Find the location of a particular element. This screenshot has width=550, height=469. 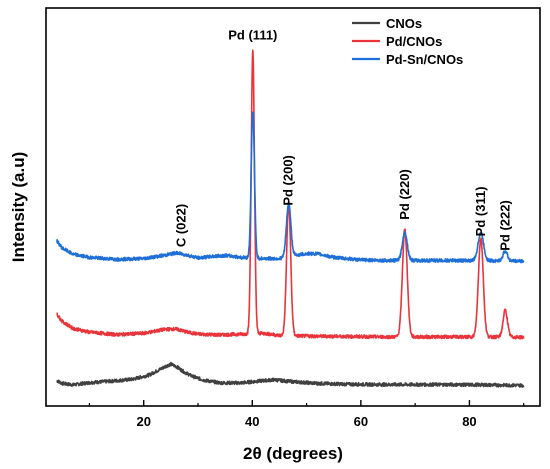

x-axis-ticks: 20 40 60 80 is located at coordinates (306, 414).